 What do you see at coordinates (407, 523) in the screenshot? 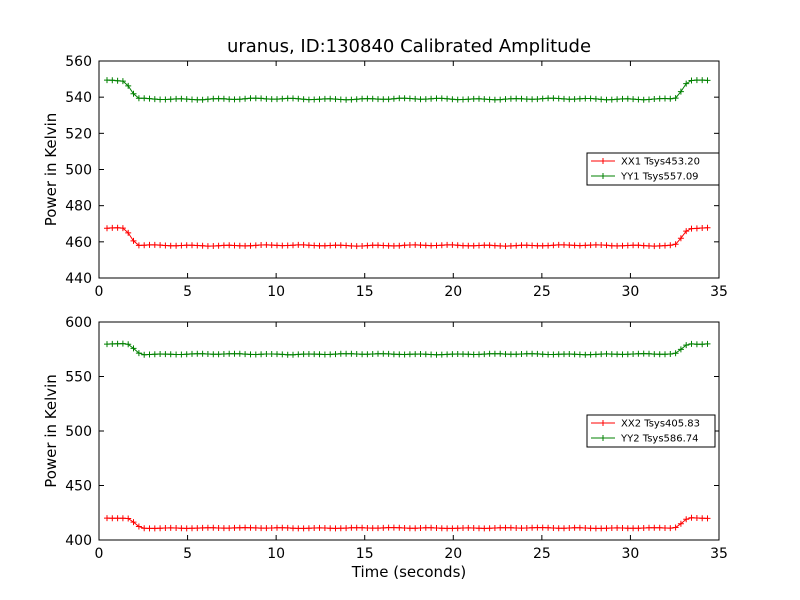
I see `series-xx2` at bounding box center [407, 523].